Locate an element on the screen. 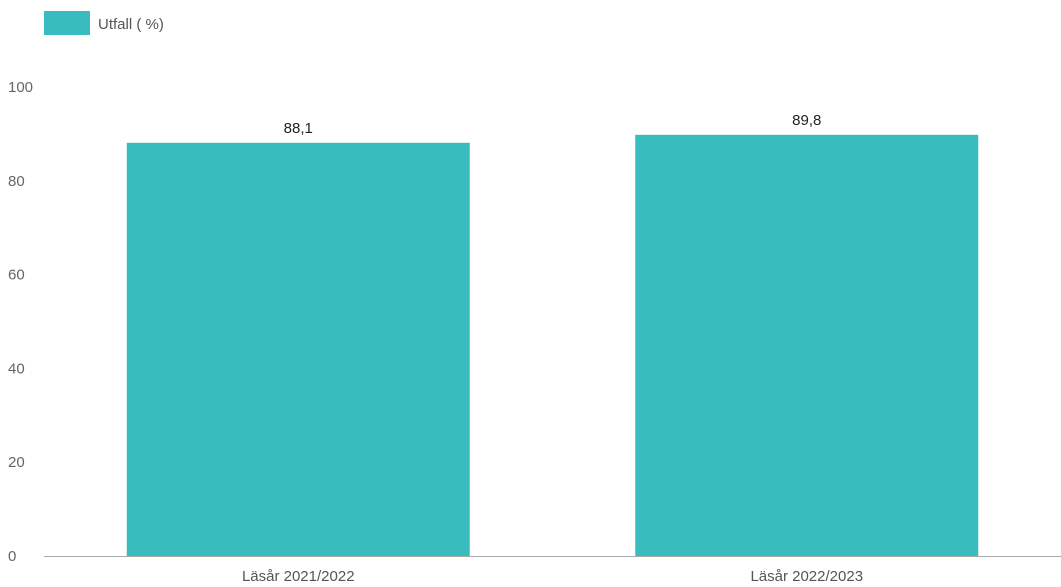 Image resolution: width=1061 pixels, height=587 pixels. bar-value-label: 89,8 is located at coordinates (806, 120).